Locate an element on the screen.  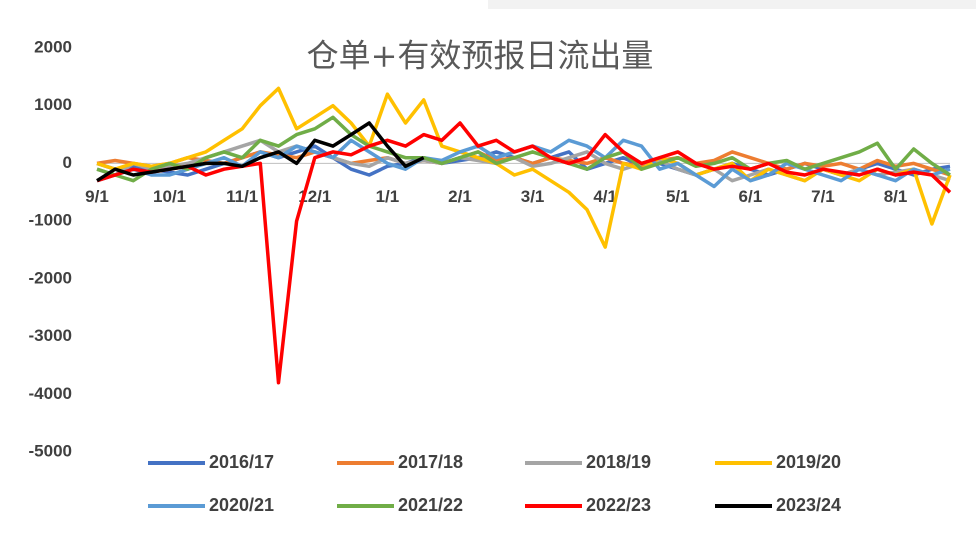
x-tick-label: 4/1 is located at coordinates (605, 196).